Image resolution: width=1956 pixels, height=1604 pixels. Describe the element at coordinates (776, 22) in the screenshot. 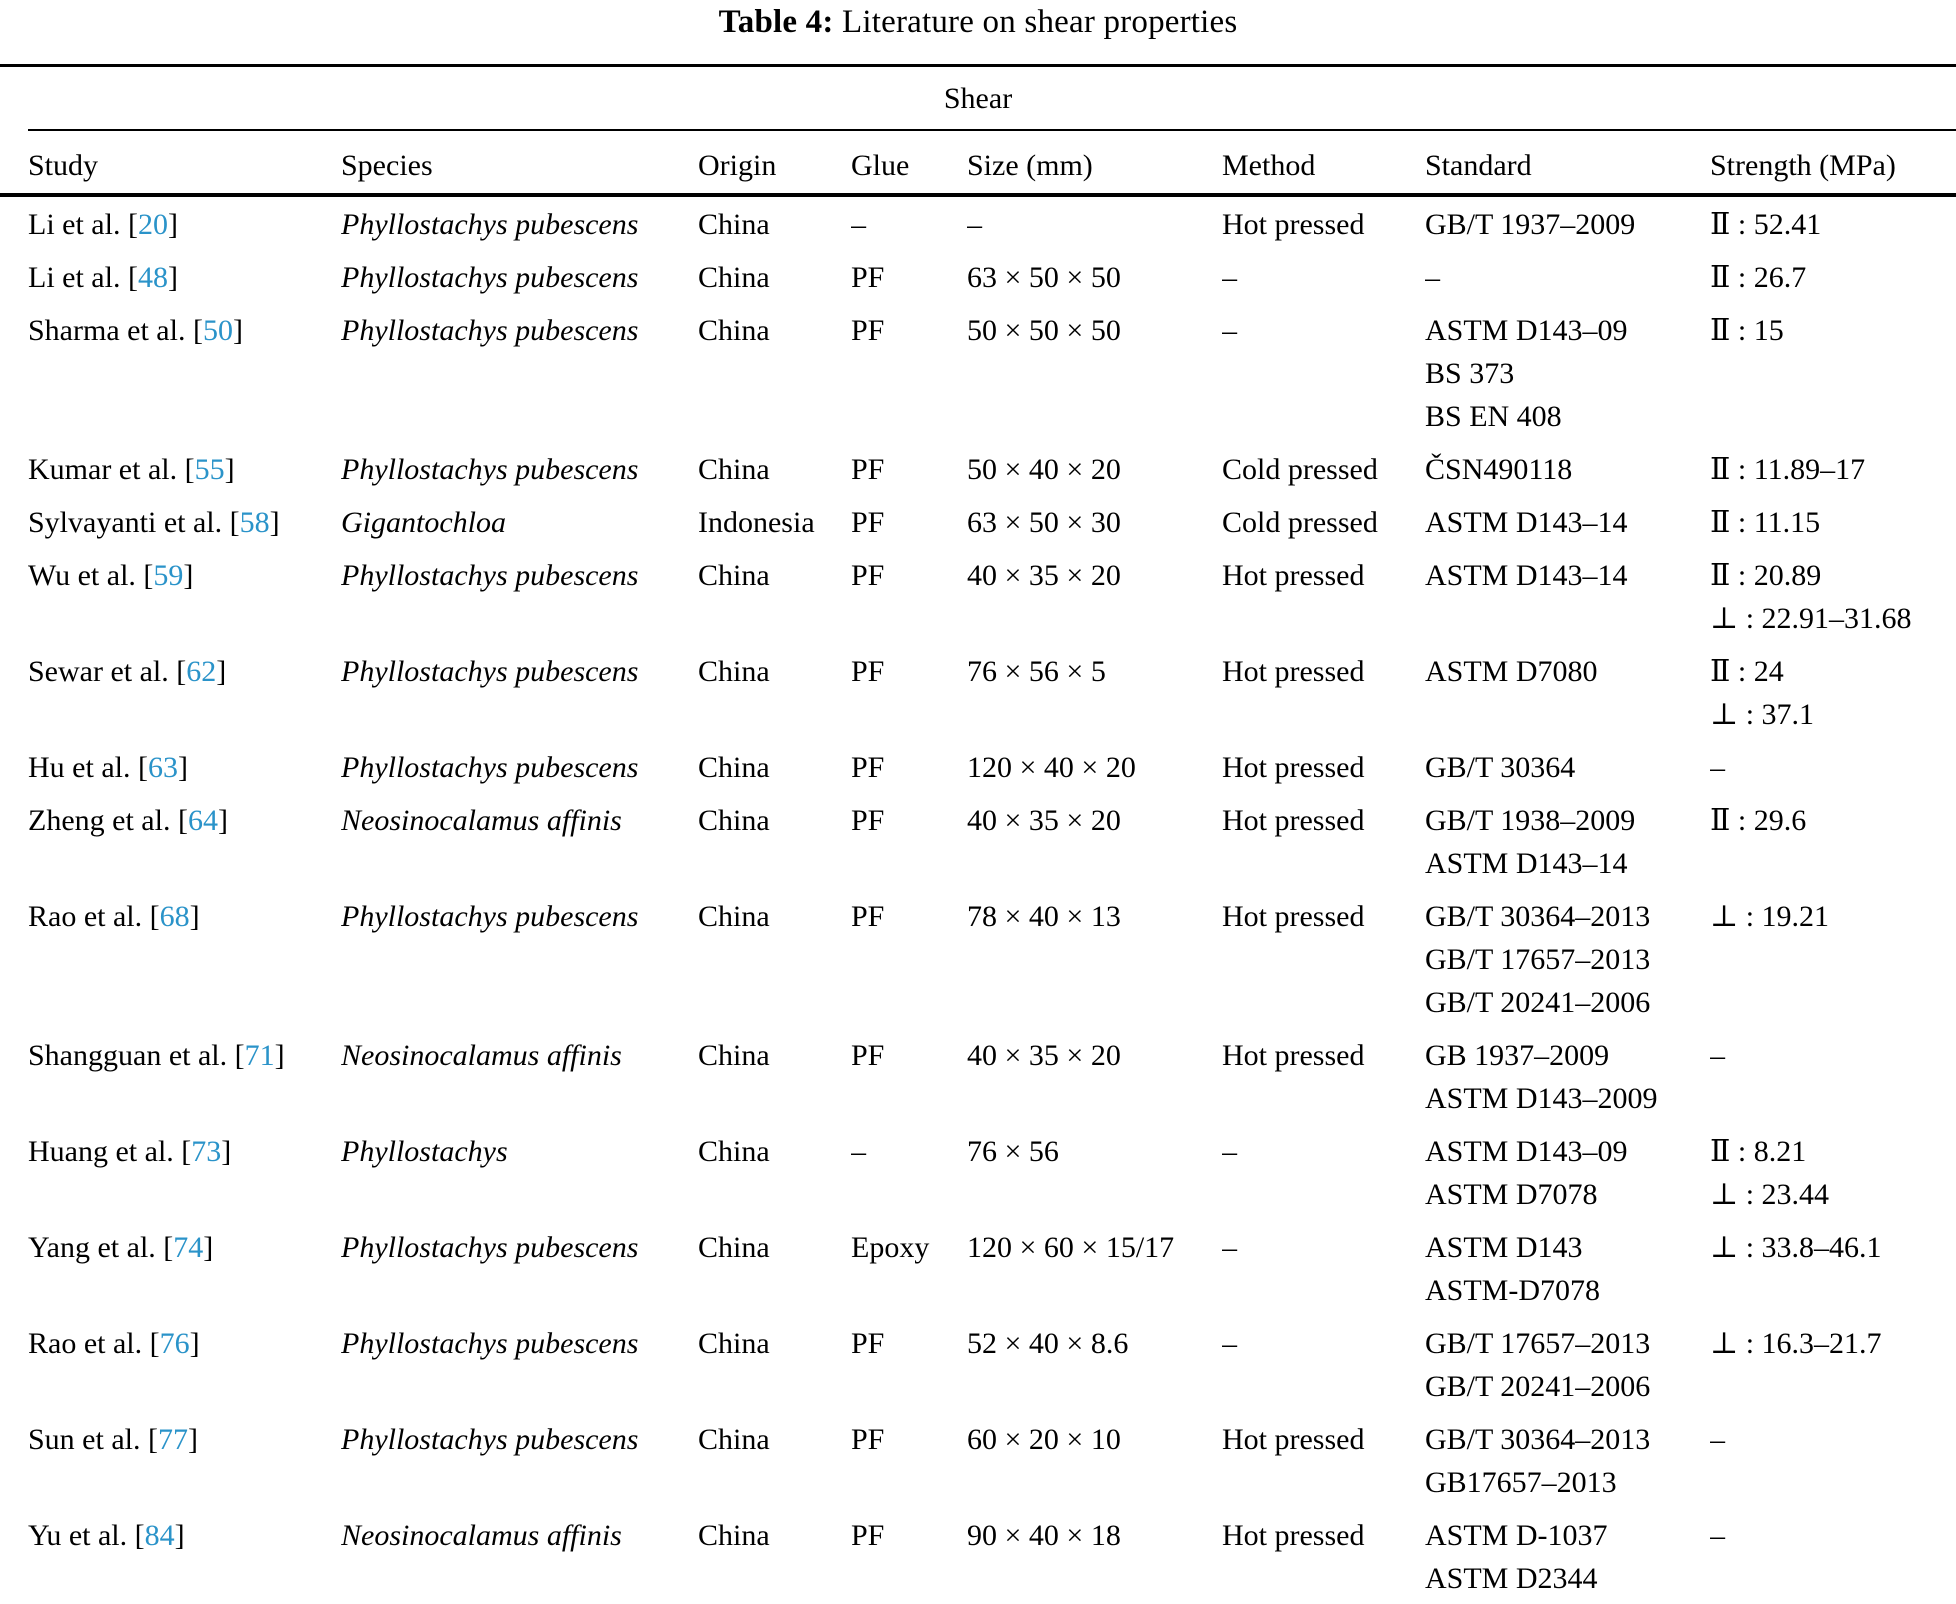

I see `table-caption-label: Table 4:` at that location.